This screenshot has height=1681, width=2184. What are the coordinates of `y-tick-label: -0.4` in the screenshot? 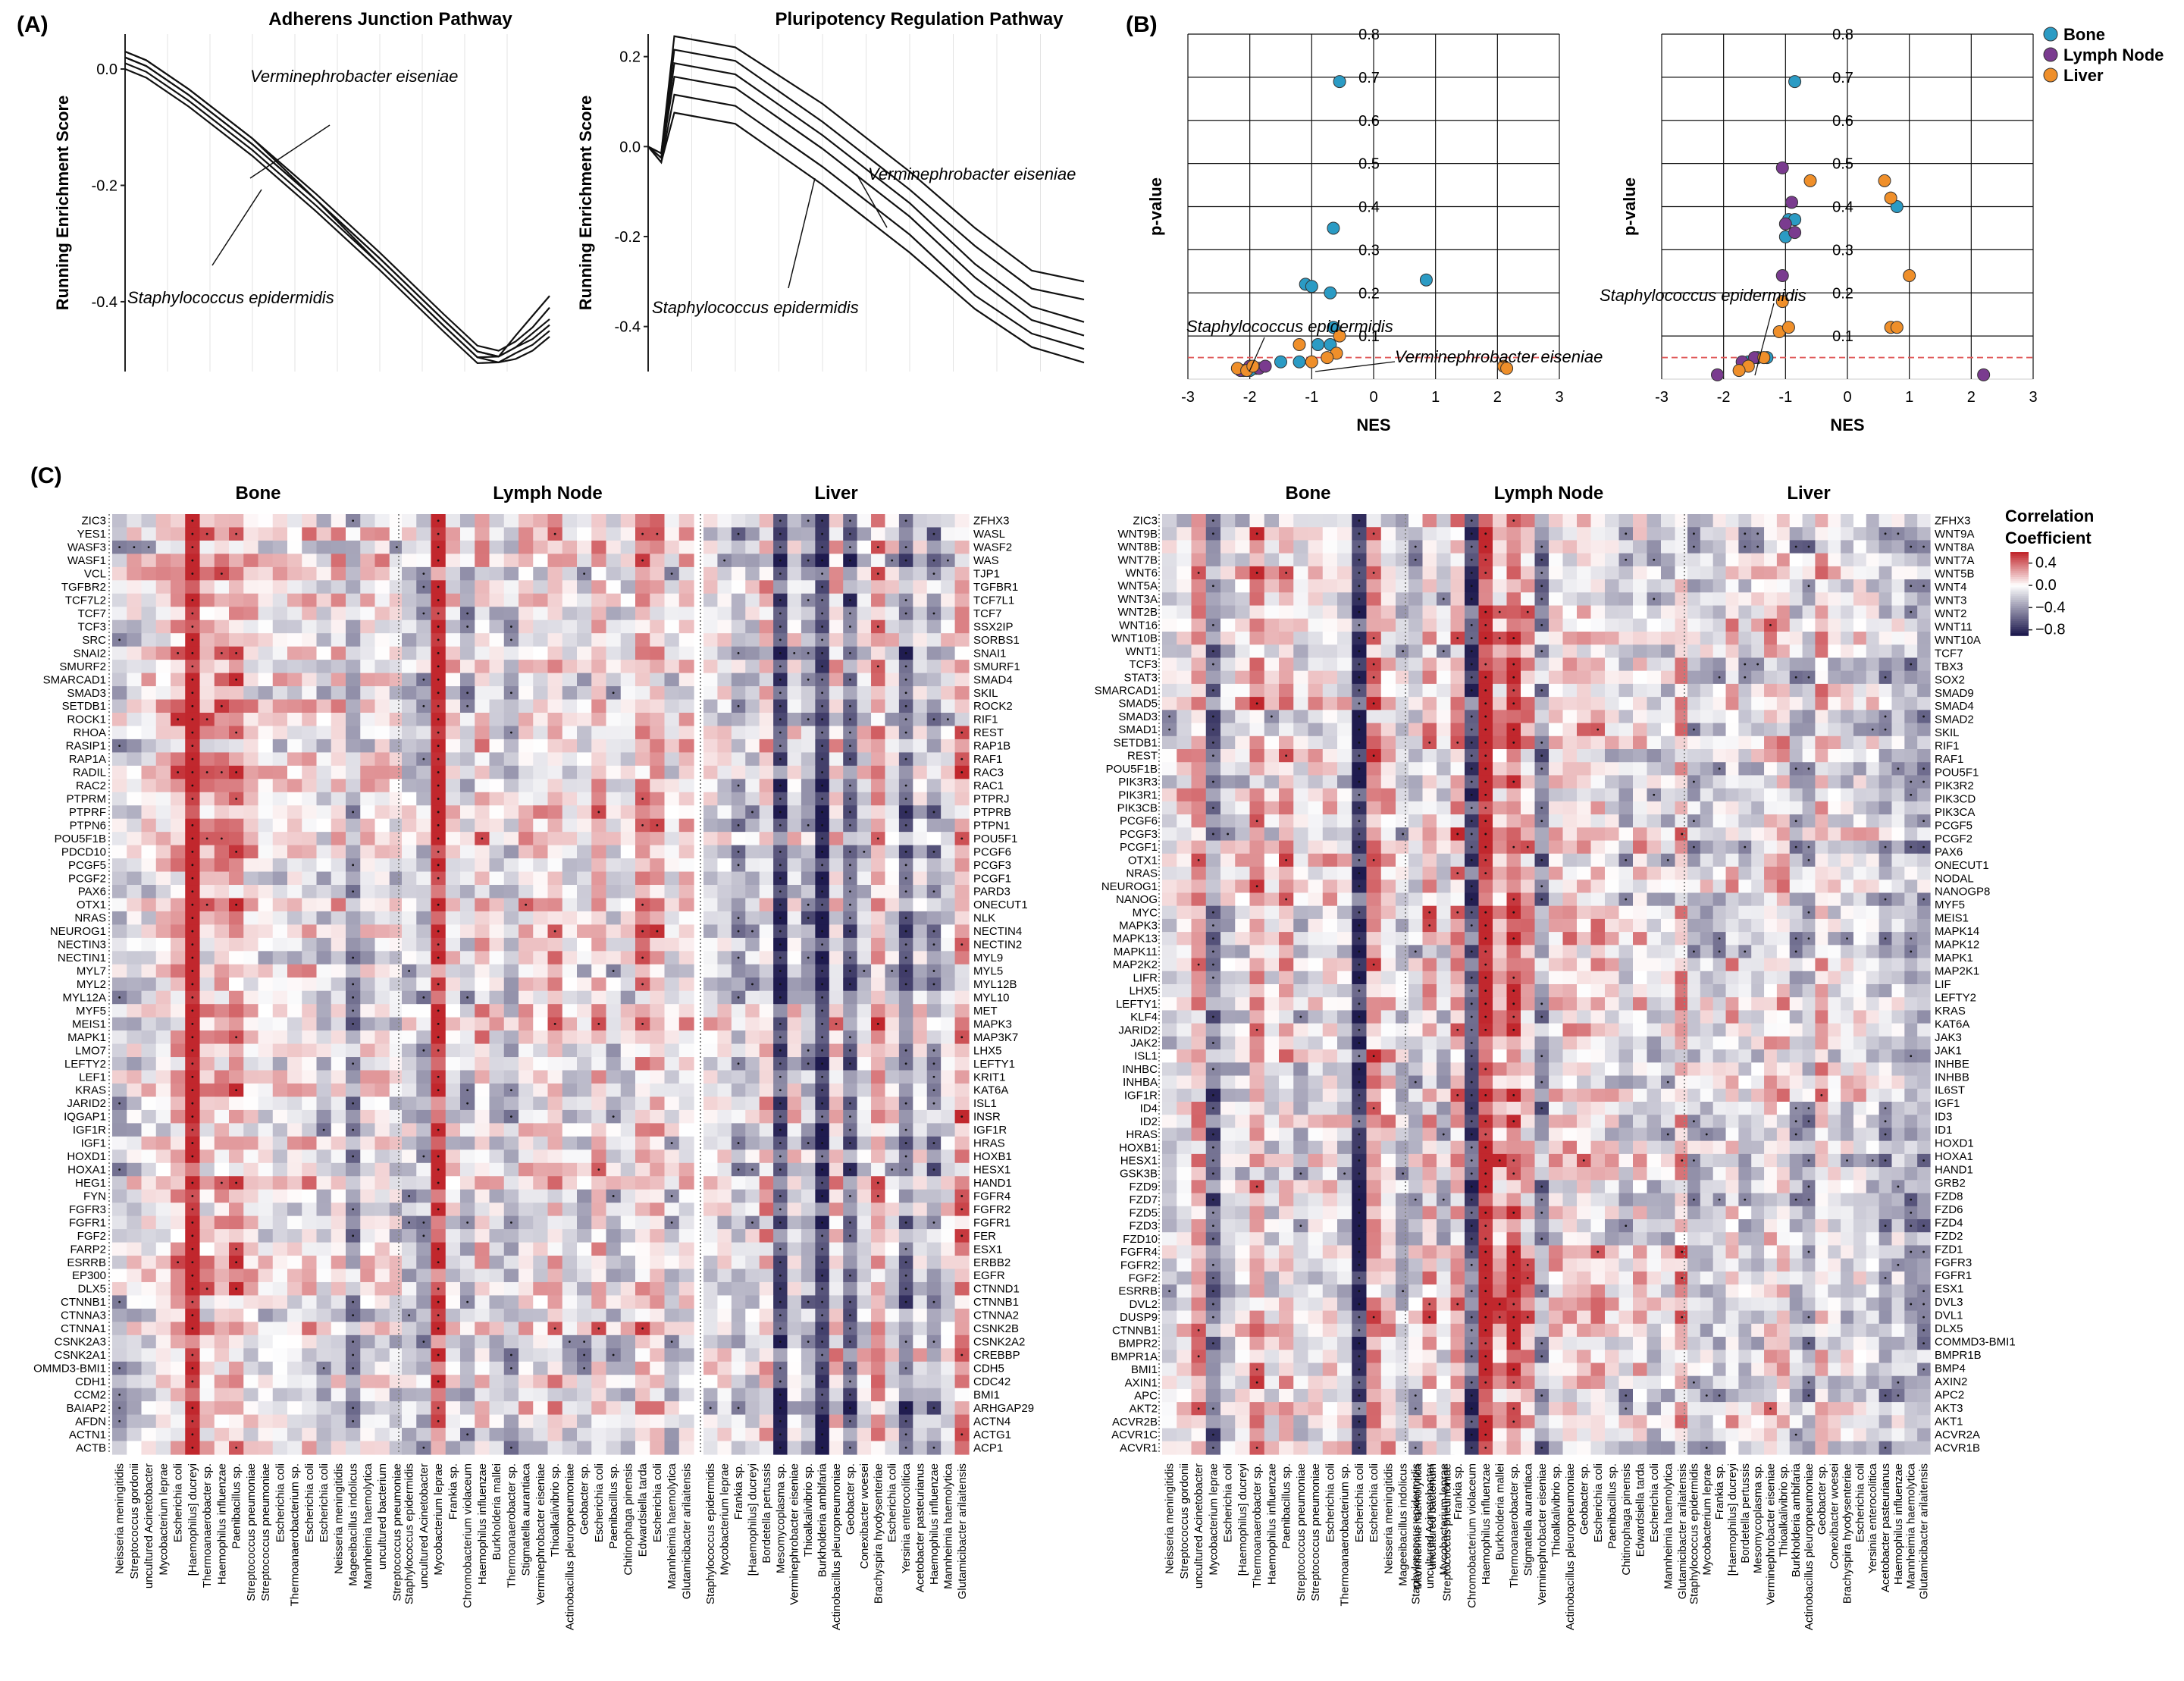 It's located at (105, 302).